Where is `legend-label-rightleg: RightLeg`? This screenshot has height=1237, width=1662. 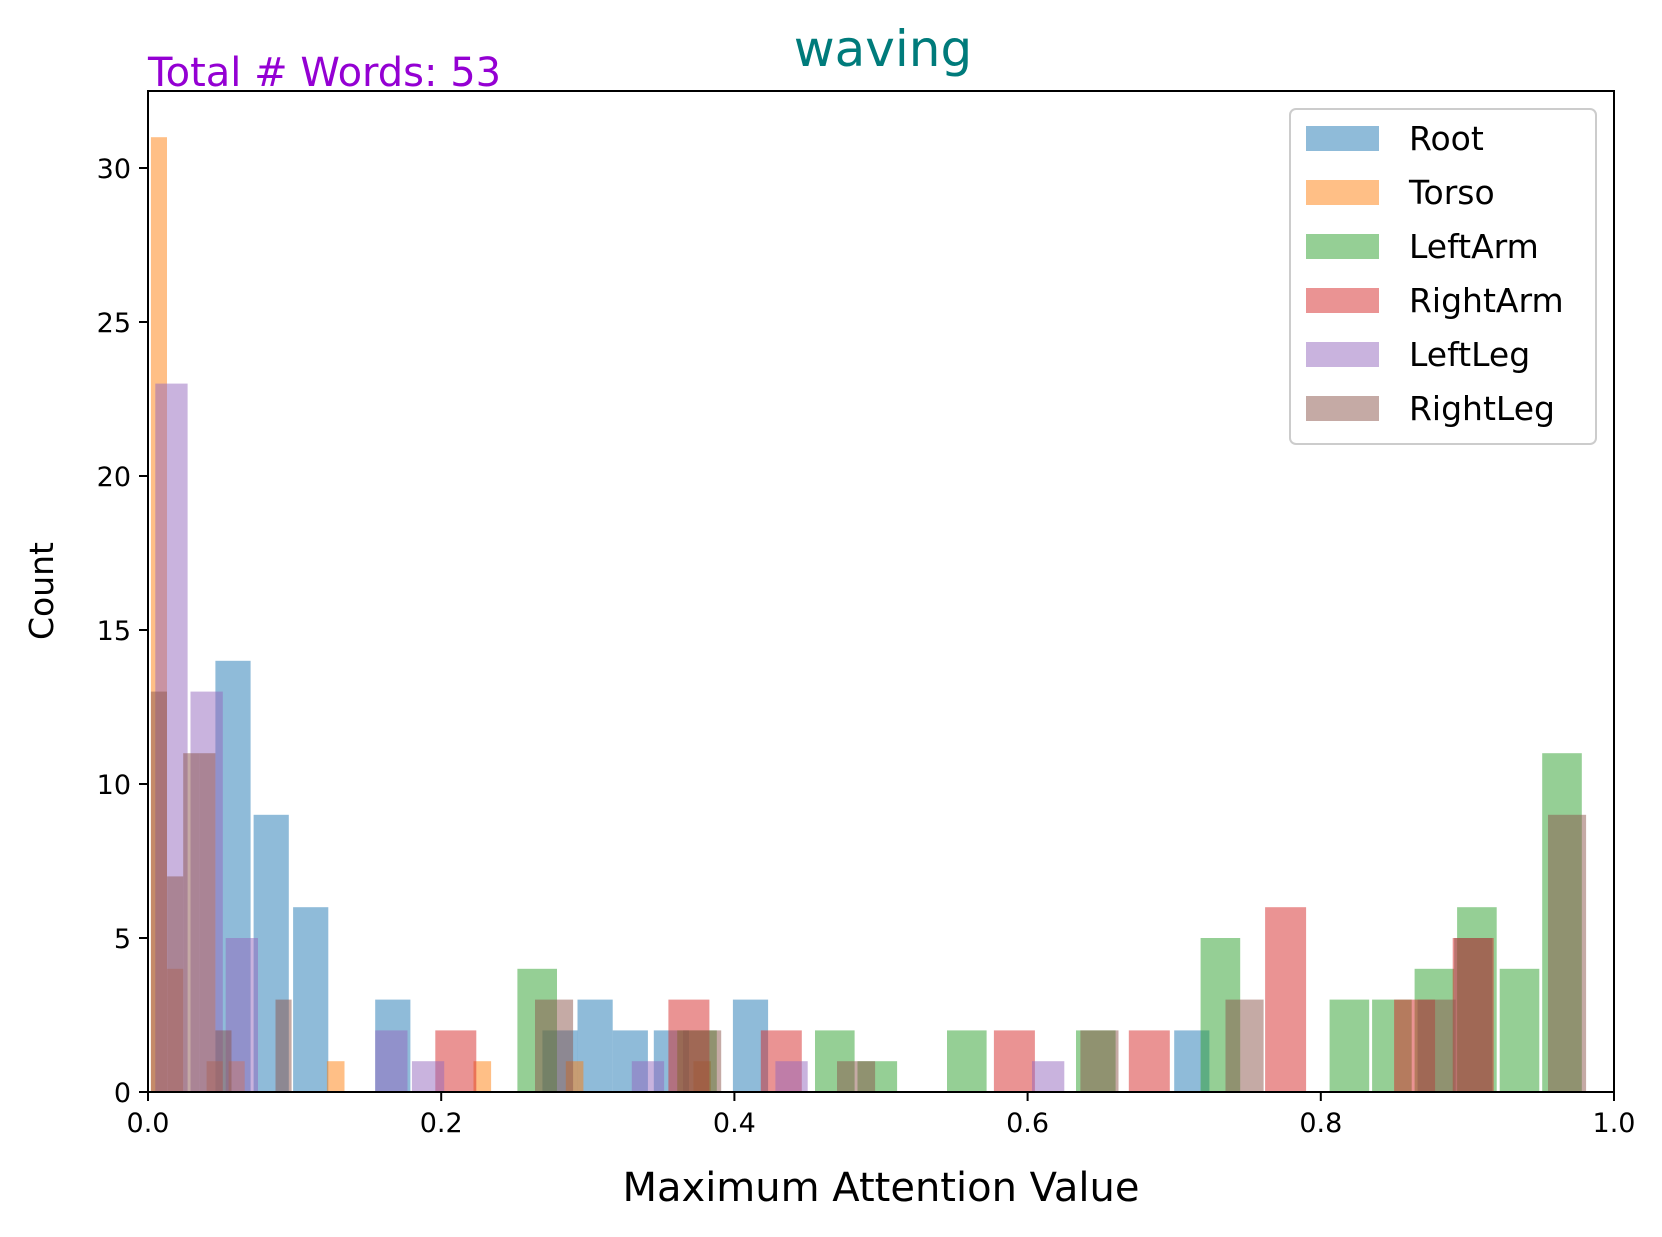 legend-label-rightleg: RightLeg is located at coordinates (1482, 408).